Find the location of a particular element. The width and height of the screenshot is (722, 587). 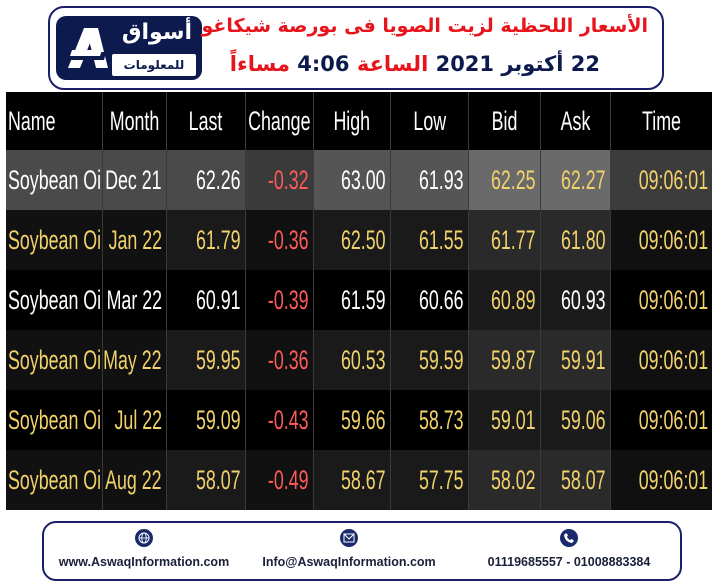

column-header-name: Name is located at coordinates (54, 121).